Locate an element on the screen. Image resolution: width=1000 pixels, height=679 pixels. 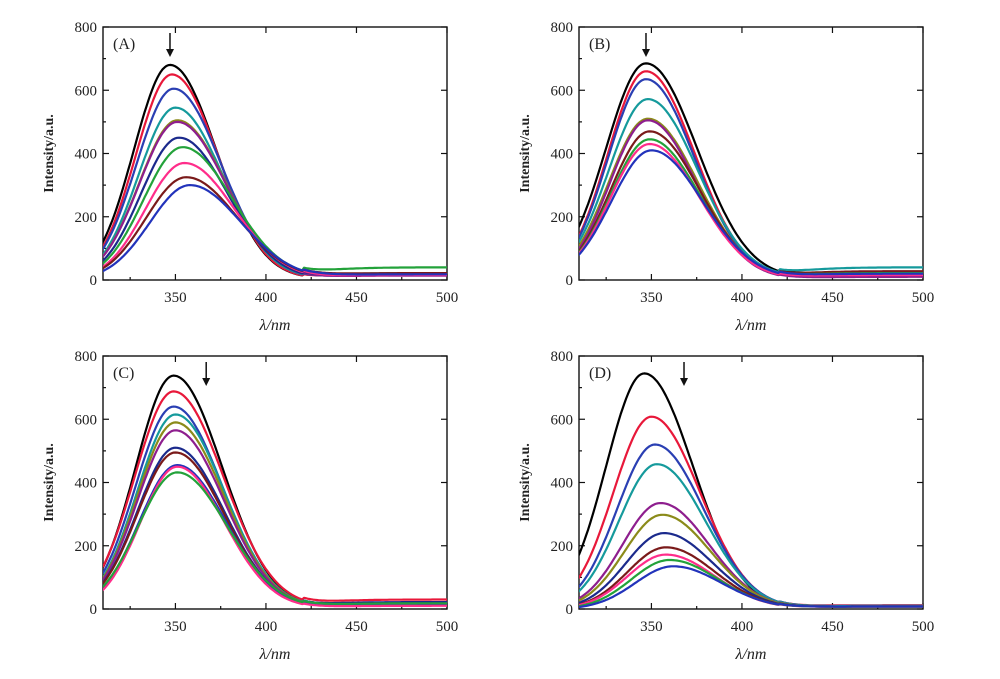
panel-label: (A) is located at coordinates (124, 44).